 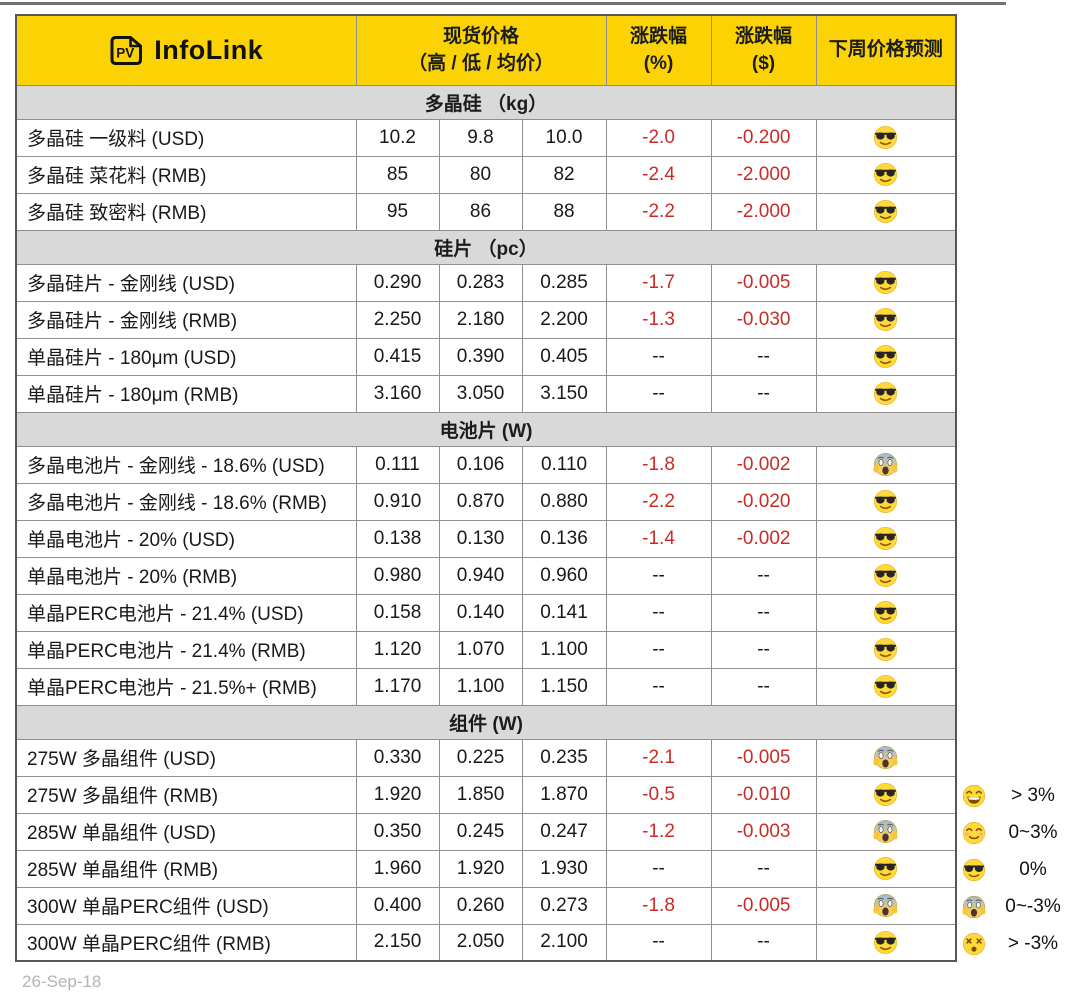 What do you see at coordinates (397, 393) in the screenshot?
I see `cell-high: 3.160` at bounding box center [397, 393].